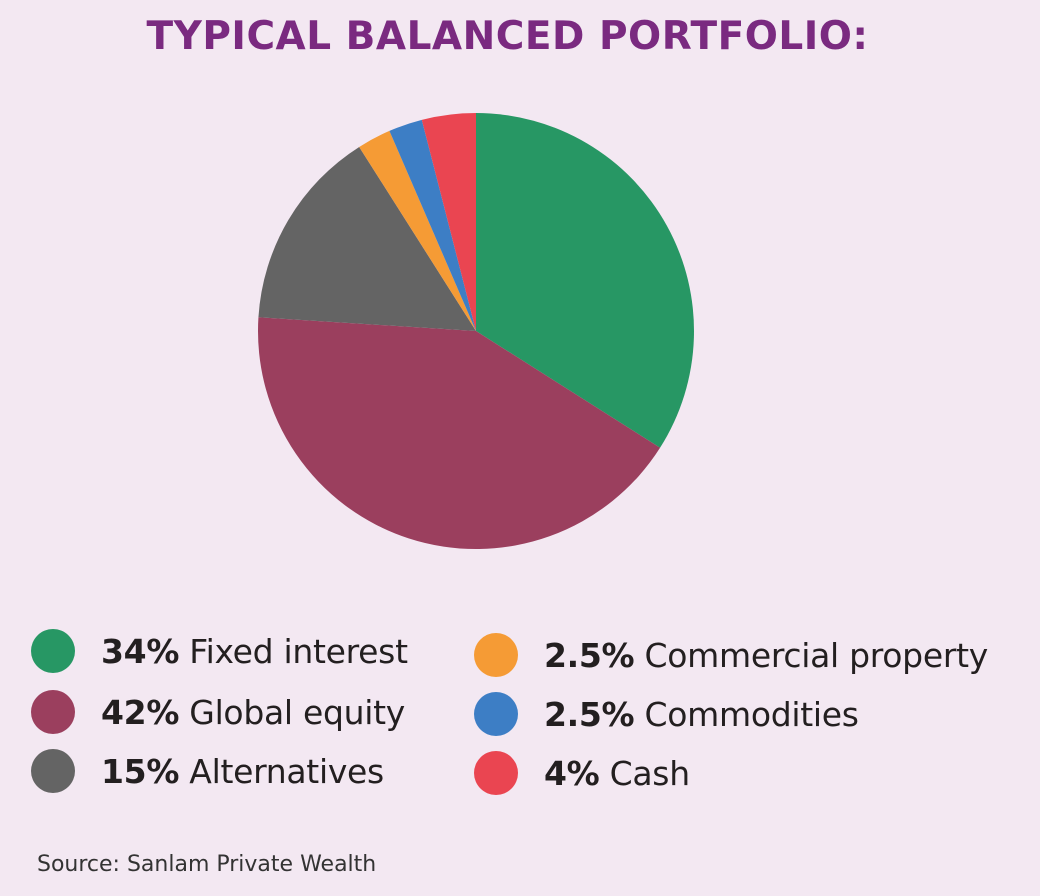 The height and width of the screenshot is (896, 1040). I want to click on legend-item-cash: 4% Cash, so click(582, 773).